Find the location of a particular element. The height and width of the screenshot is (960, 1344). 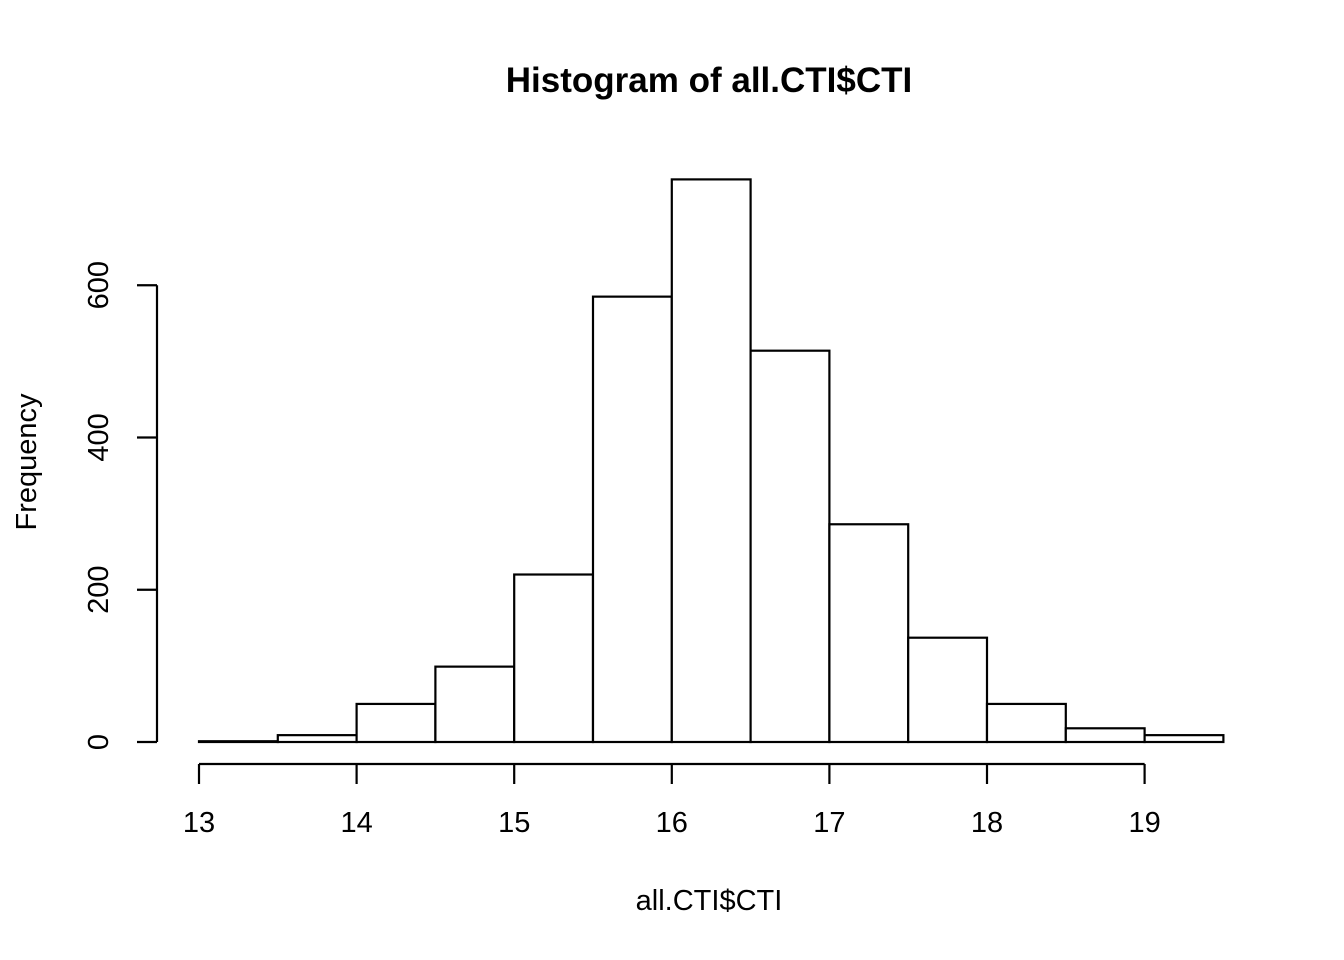

y-tick-label: 0 is located at coordinates (99, 742).